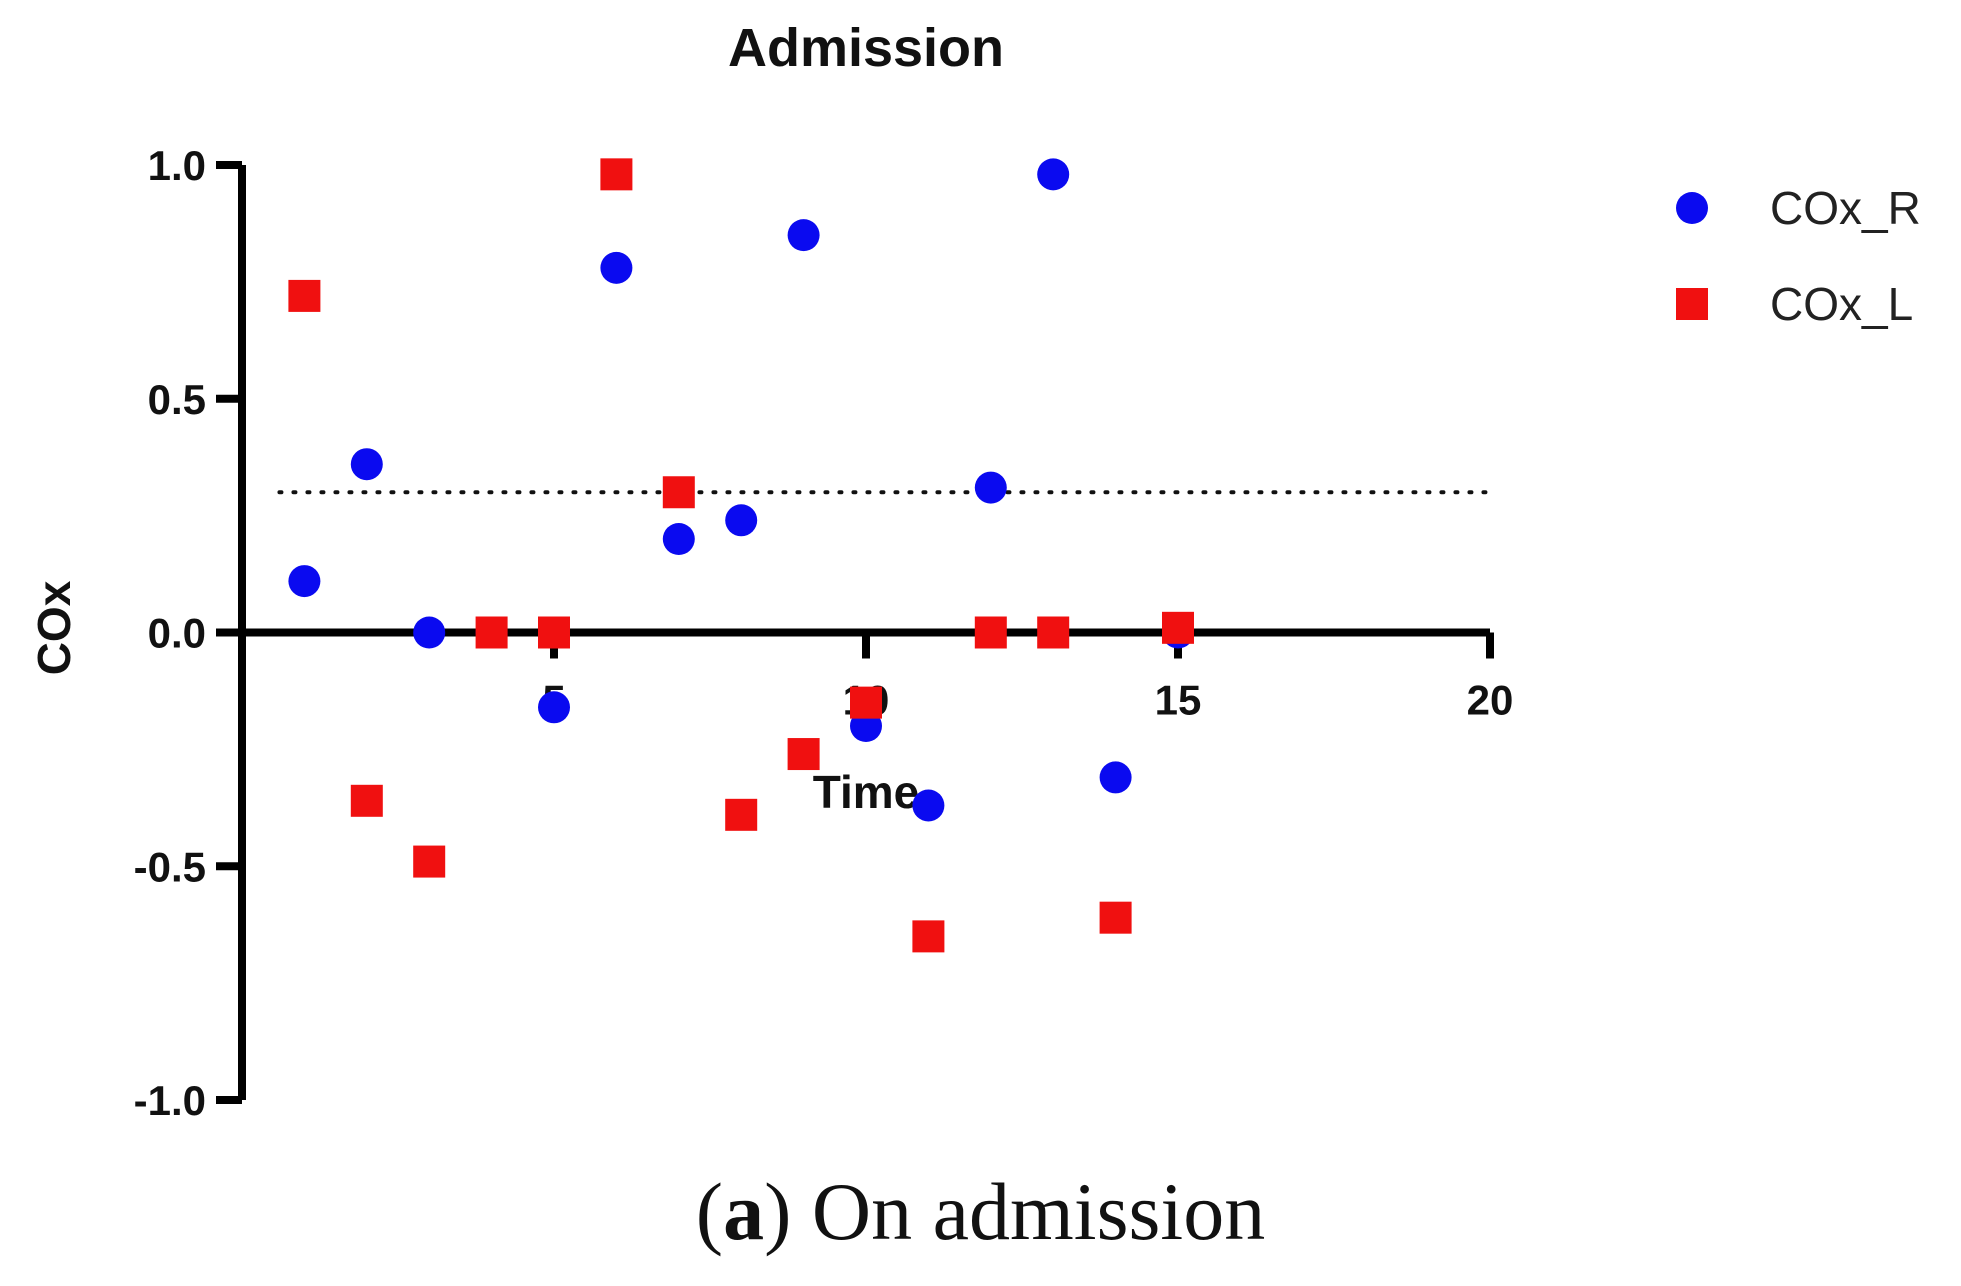 This screenshot has height=1286, width=1961. What do you see at coordinates (1692, 208) in the screenshot?
I see `legend-marker-cox-r` at bounding box center [1692, 208].